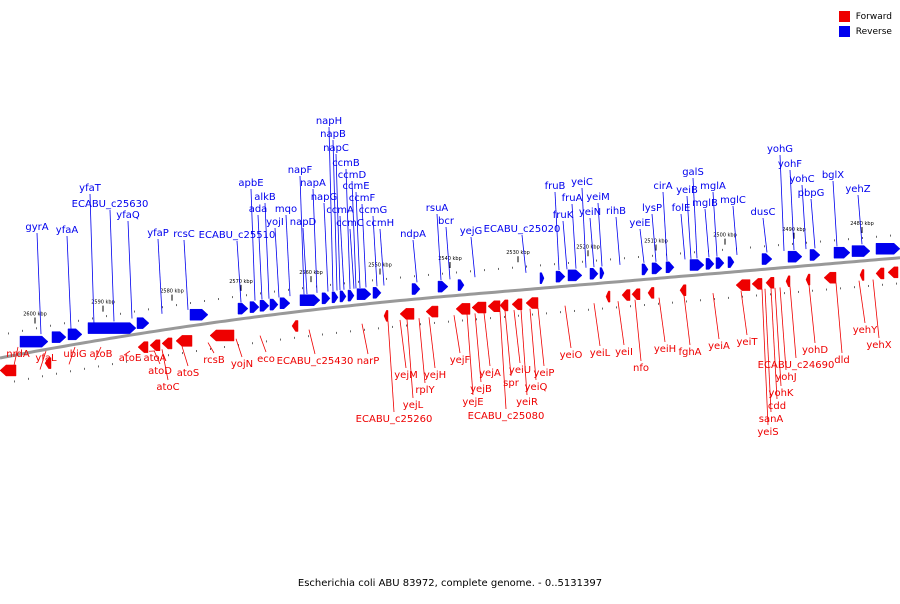 Image resolution: width=900 pixels, height=604 pixels. Describe the element at coordinates (815, 350) in the screenshot. I see `forward-gene-label: yohD` at that location.